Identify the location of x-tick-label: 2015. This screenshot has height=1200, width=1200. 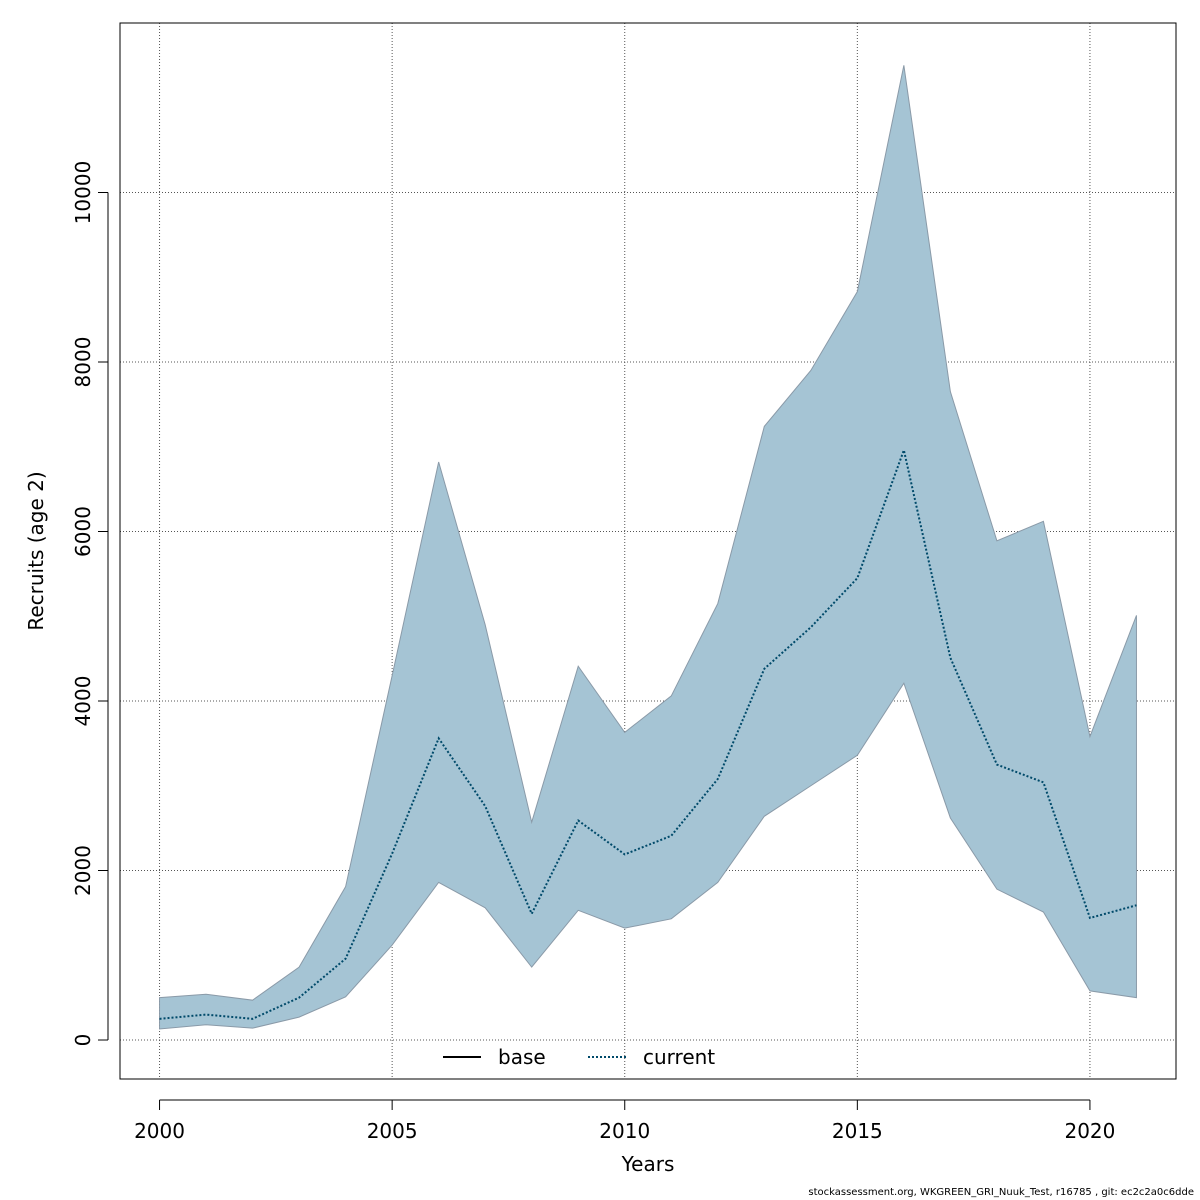
(857, 1131).